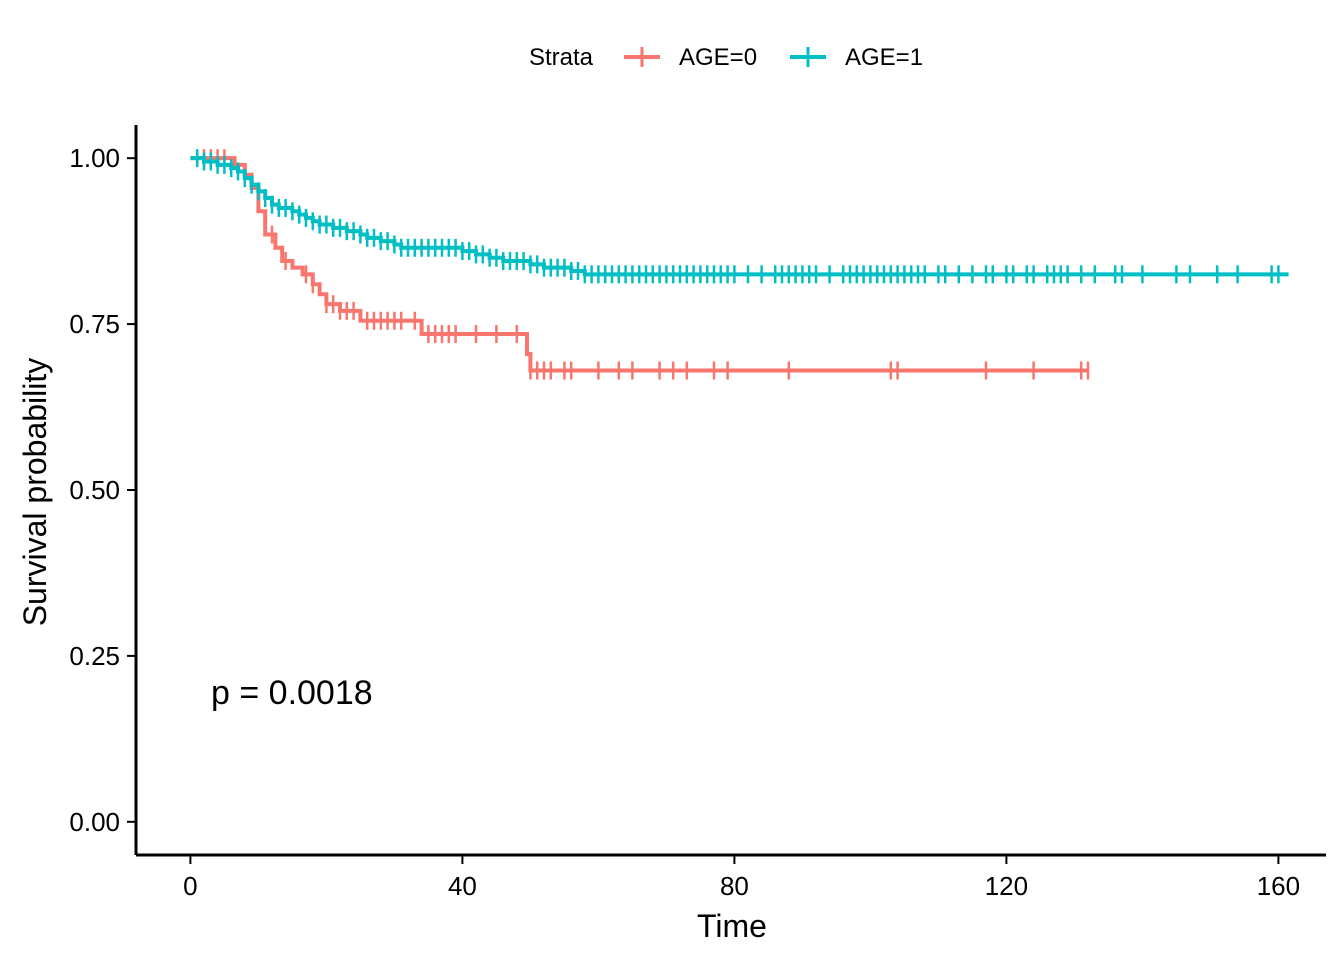  Describe the element at coordinates (94, 490) in the screenshot. I see `y-tick-label: 0.50` at that location.